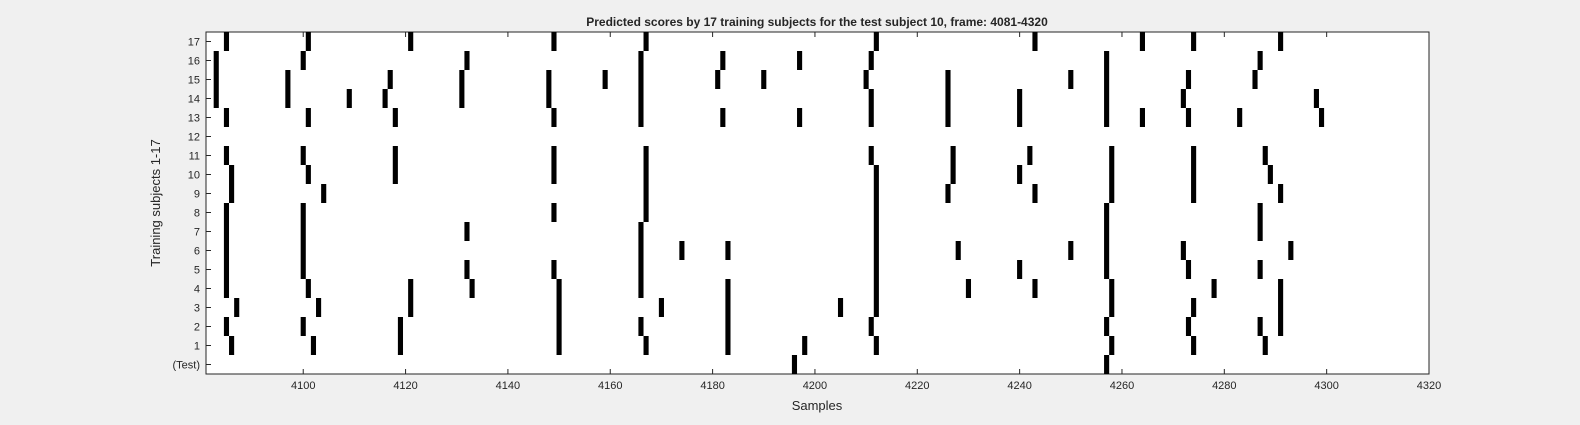 This screenshot has height=425, width=1580. I want to click on y-axis-label: Training subjects 1-17, so click(155, 202).